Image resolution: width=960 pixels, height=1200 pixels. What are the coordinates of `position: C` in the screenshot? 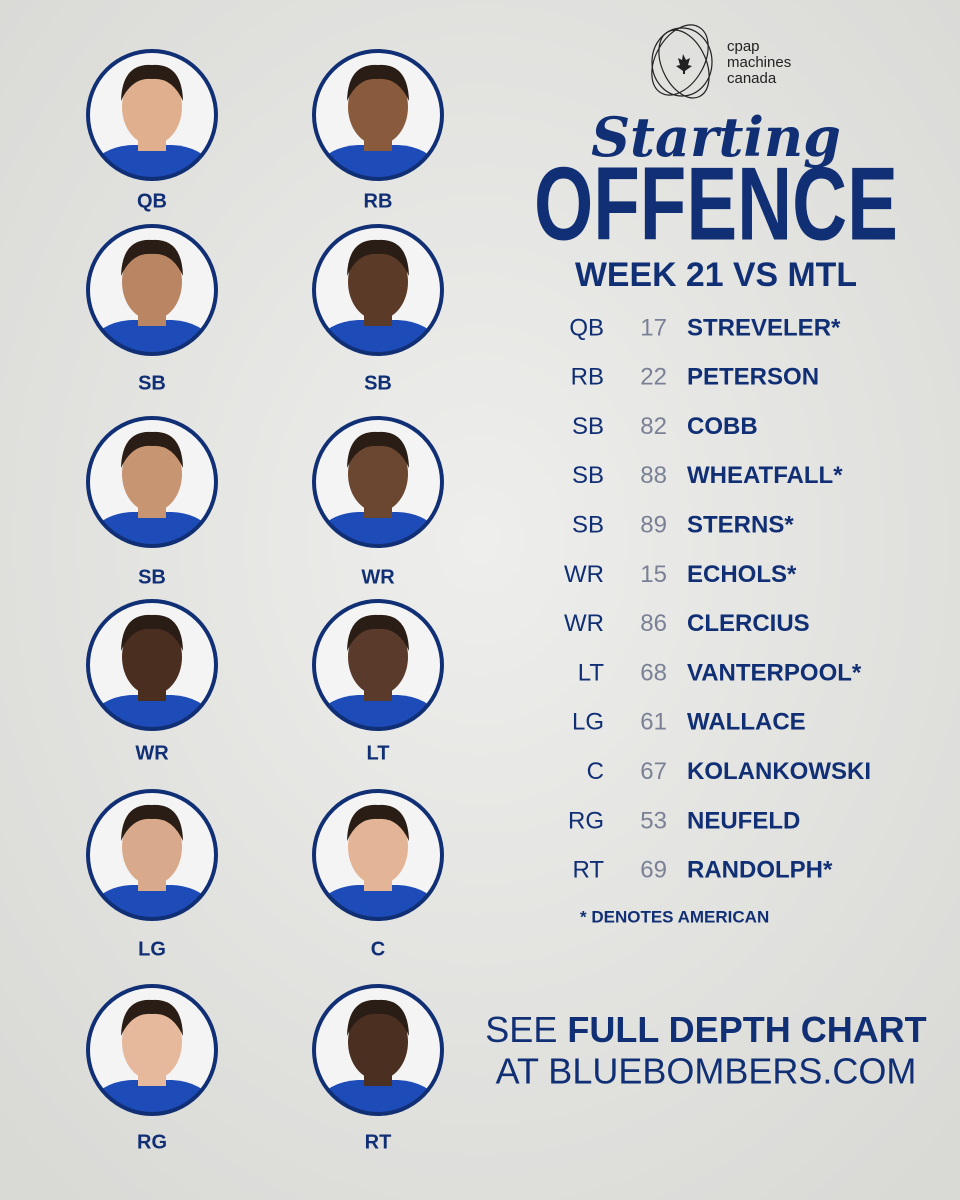 It's located at (595, 771).